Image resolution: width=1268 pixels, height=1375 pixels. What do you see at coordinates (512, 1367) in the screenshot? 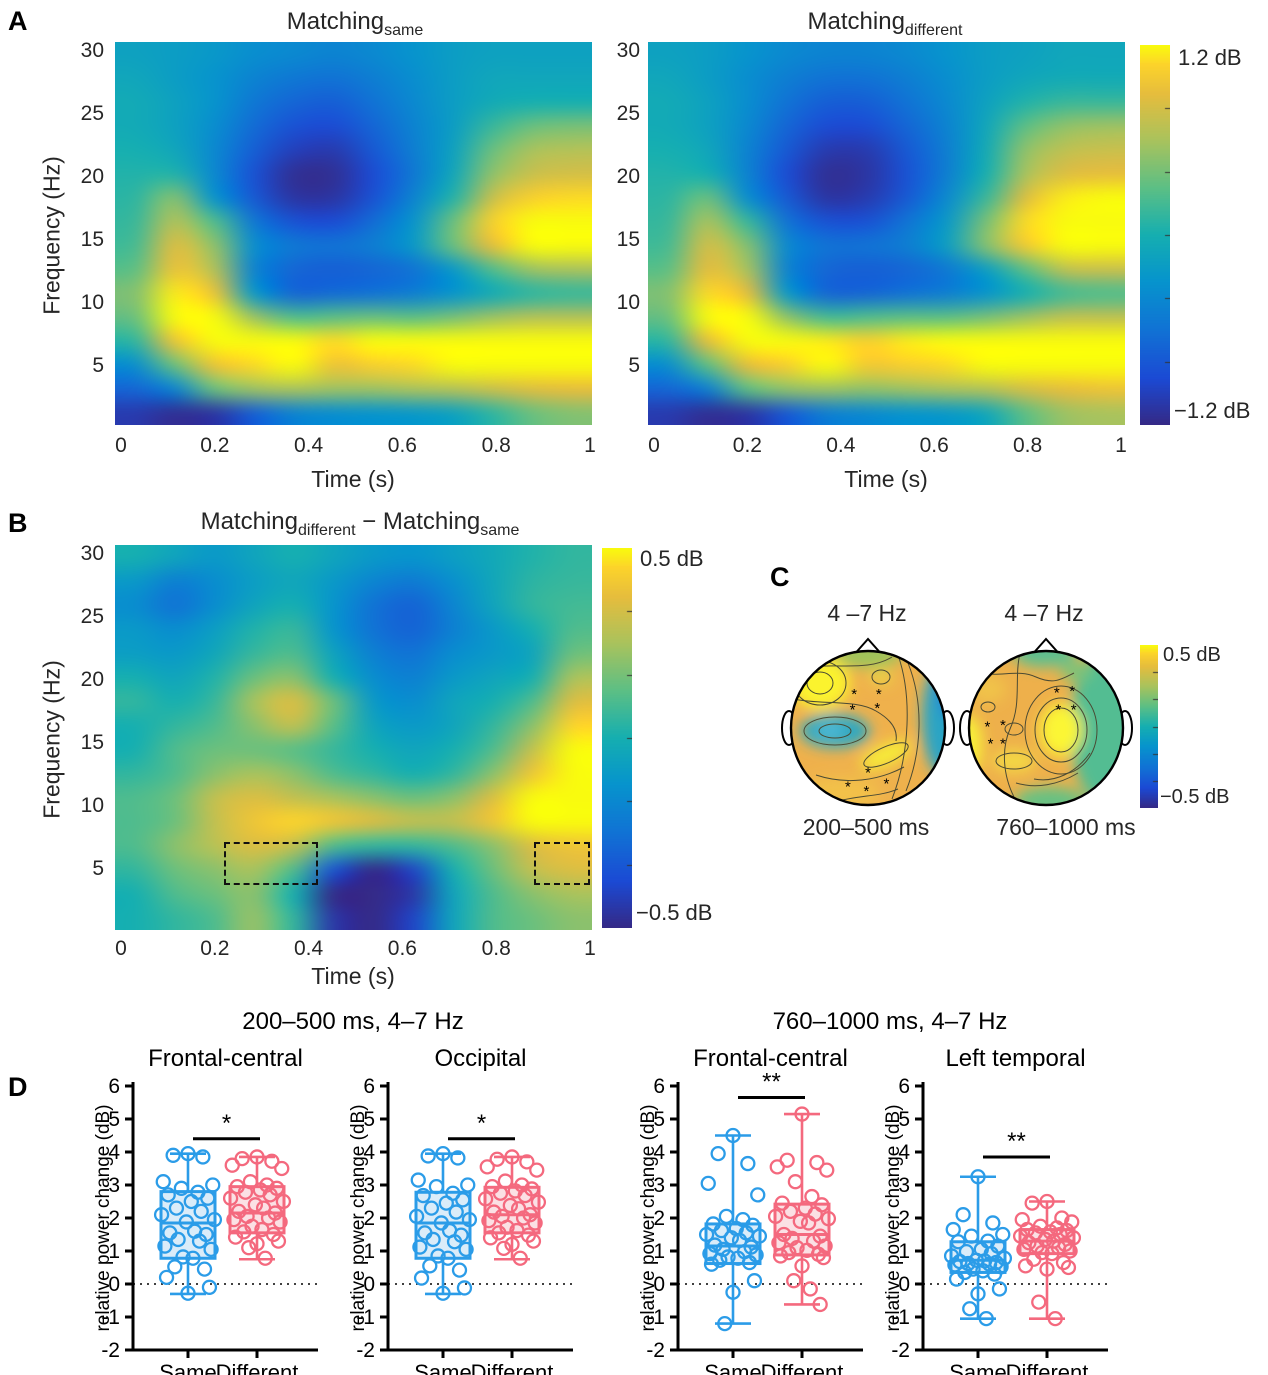
I see `x-category-label: Different` at bounding box center [512, 1367].